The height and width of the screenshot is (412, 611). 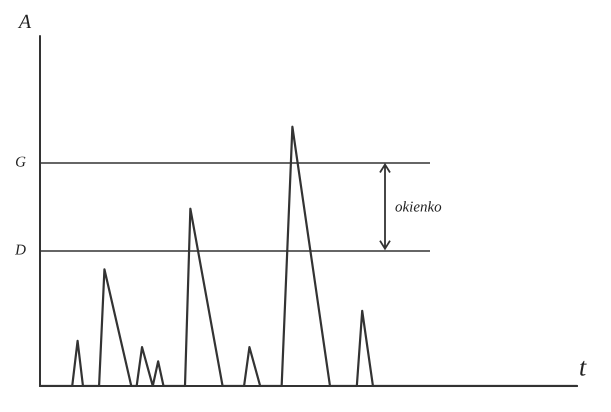 What do you see at coordinates (583, 367) in the screenshot?
I see `x-axis-title: t` at bounding box center [583, 367].